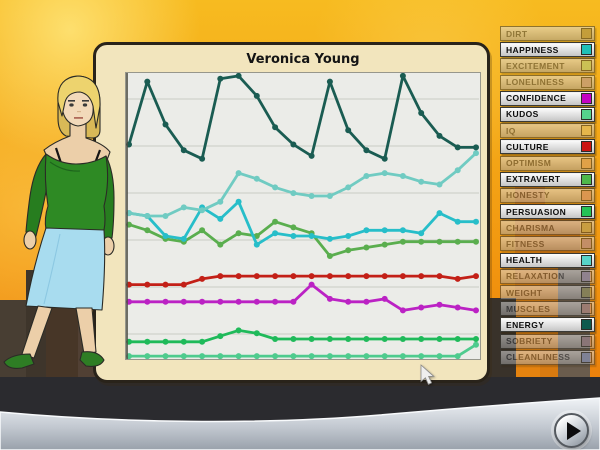 This screenshot has height=450, width=600. What do you see at coordinates (529, 341) in the screenshot?
I see `stat-label: SOBRIETY` at bounding box center [529, 341].